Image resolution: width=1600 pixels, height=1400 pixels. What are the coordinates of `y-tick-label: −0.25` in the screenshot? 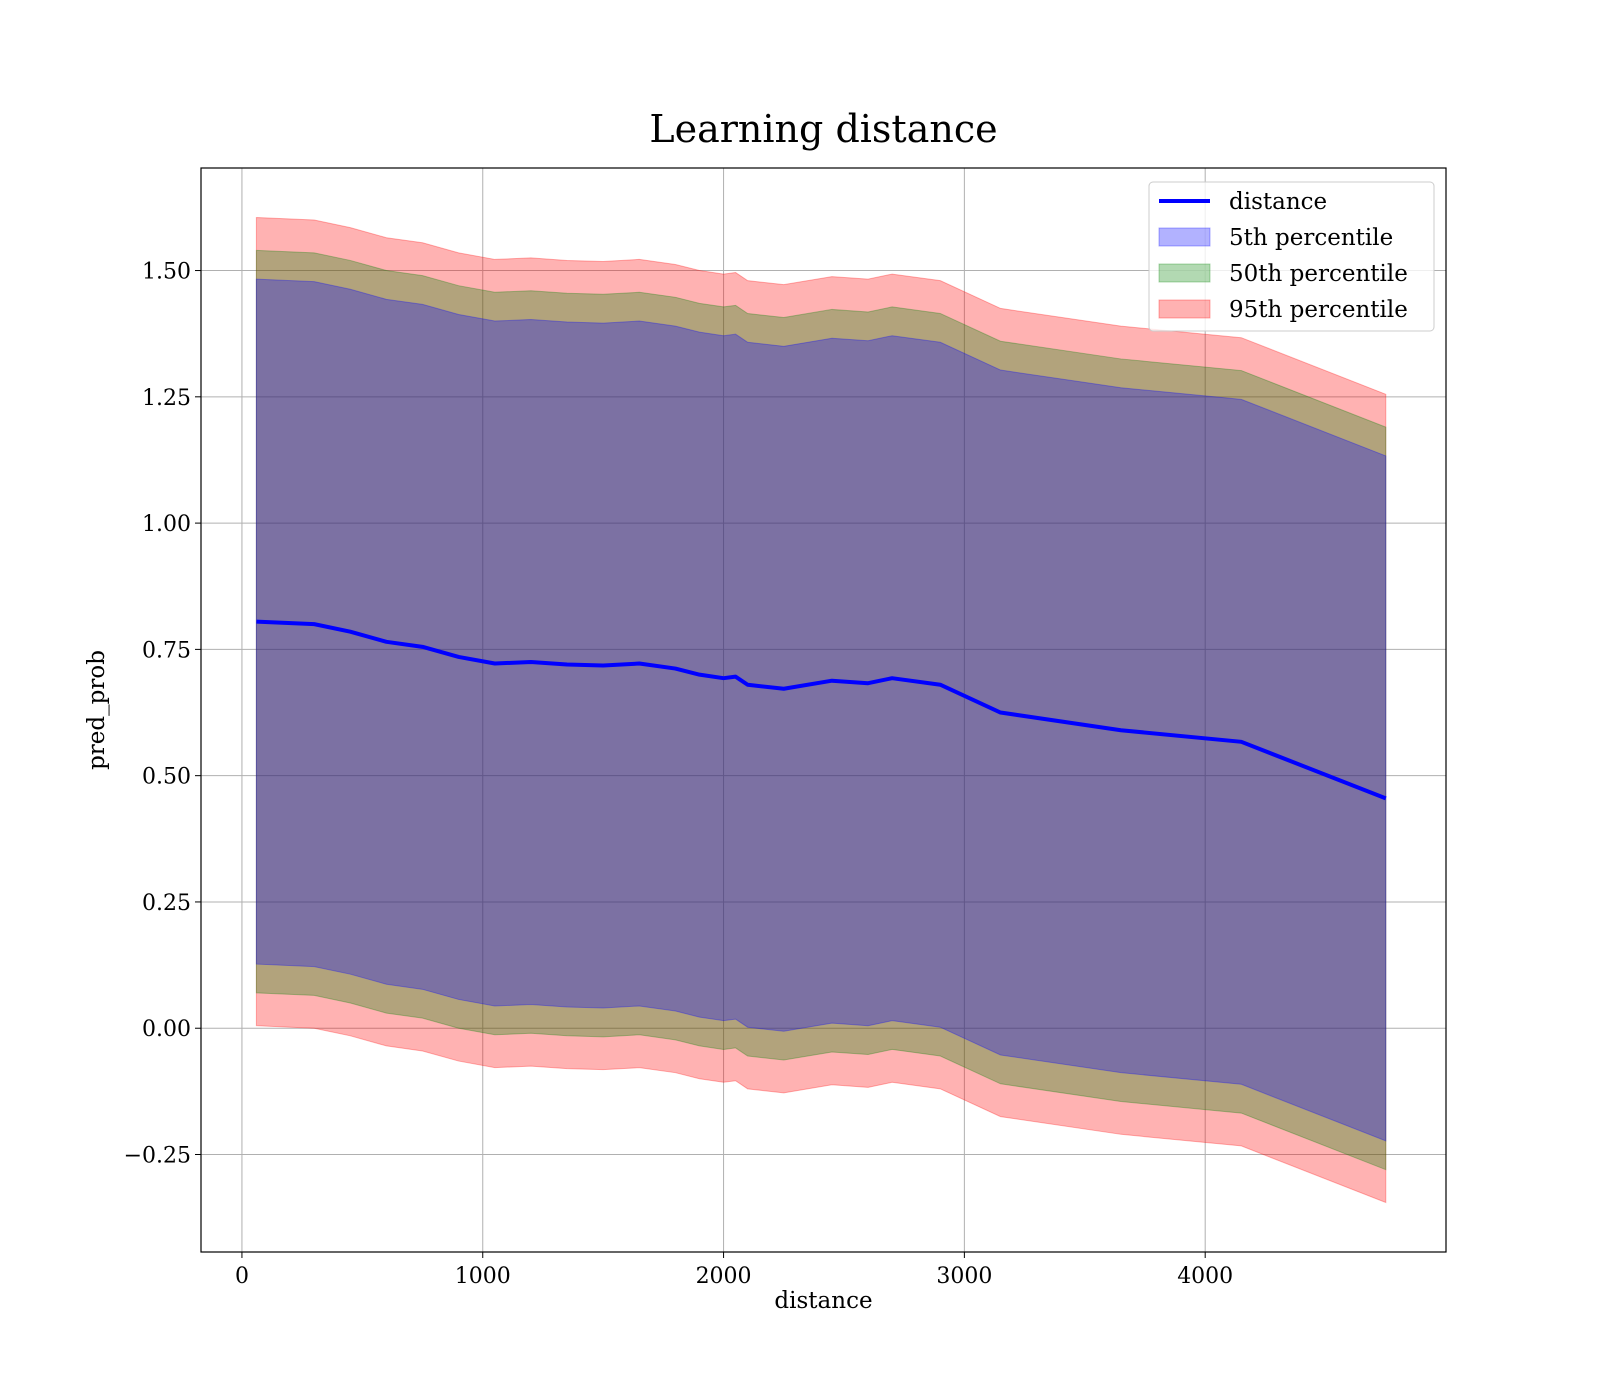 It's located at (157, 1156).